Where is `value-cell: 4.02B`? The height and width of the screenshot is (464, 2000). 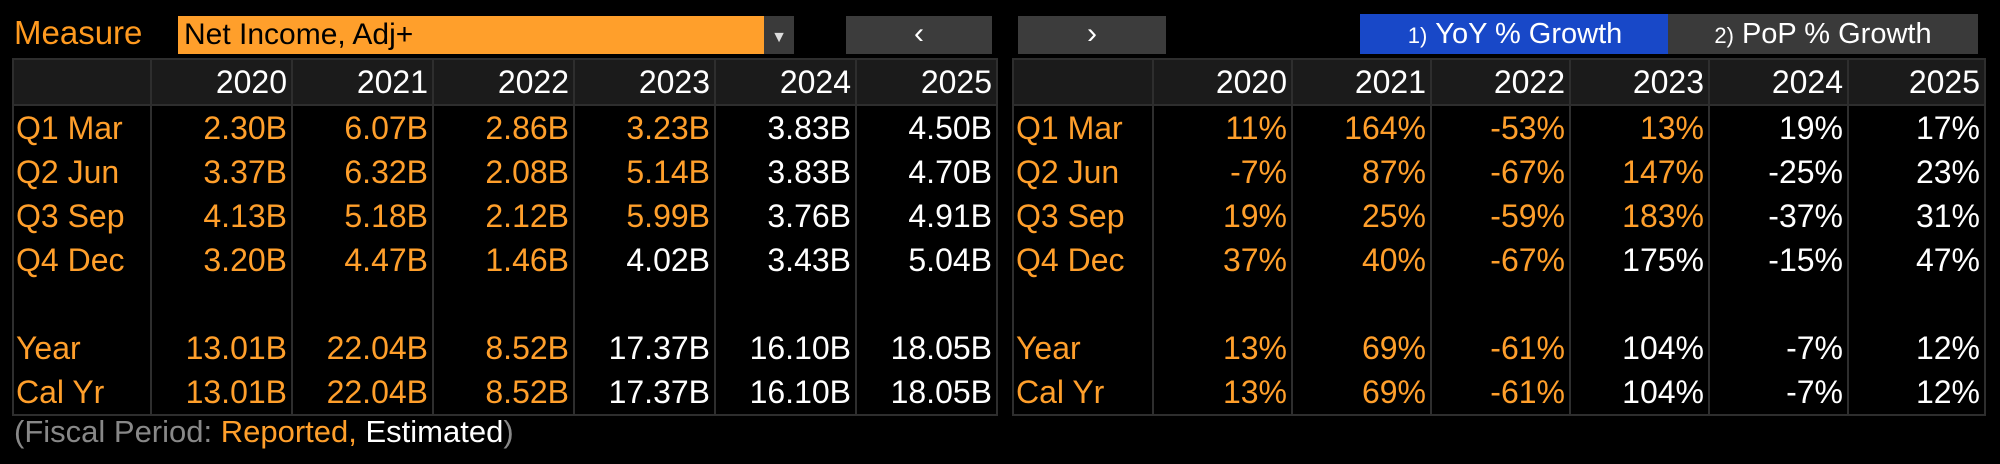 value-cell: 4.02B is located at coordinates (644, 260).